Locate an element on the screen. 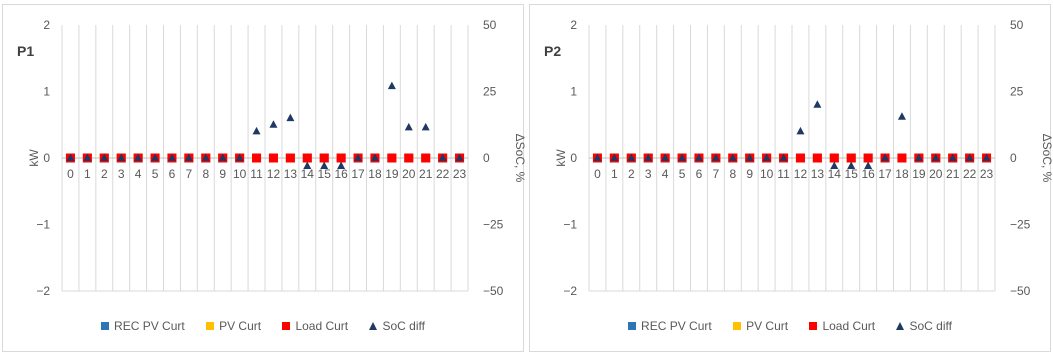  x-tick-label: 17 is located at coordinates (885, 174).